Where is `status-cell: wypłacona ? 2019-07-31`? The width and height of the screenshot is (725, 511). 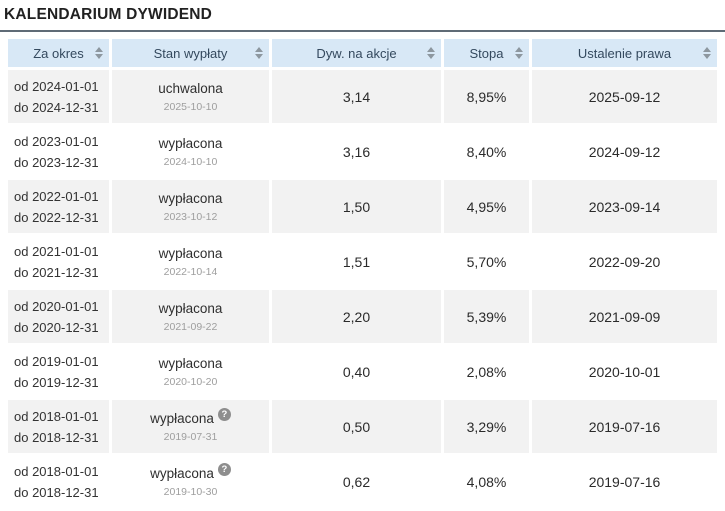
status-cell: wypłacona ? 2019-07-31 is located at coordinates (190, 426).